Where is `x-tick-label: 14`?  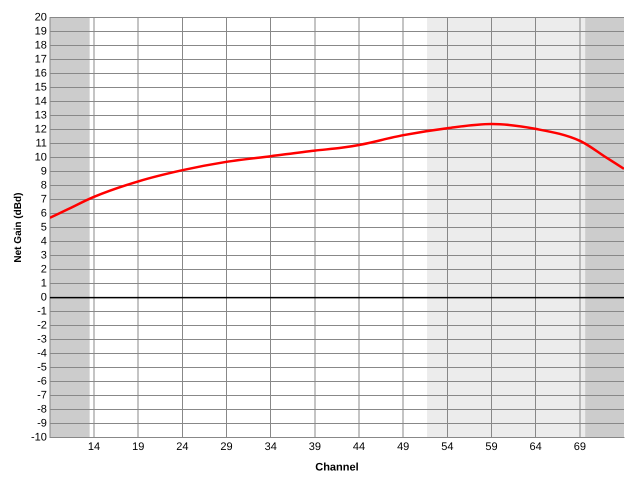
x-tick-label: 14 is located at coordinates (94, 447).